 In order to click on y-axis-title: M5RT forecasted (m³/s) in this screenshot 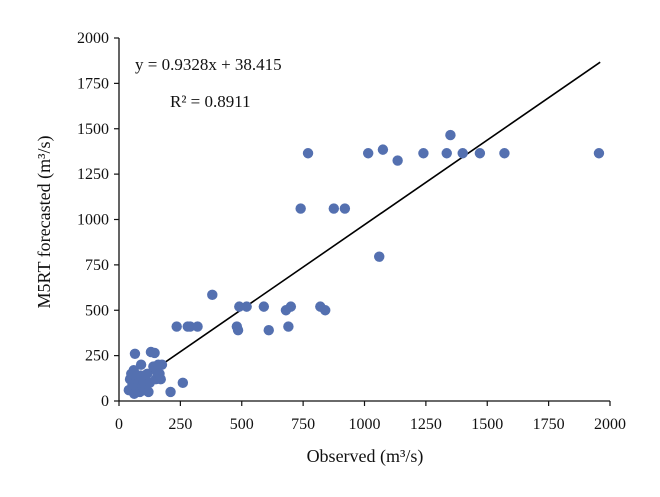, I will do `click(44, 222)`.